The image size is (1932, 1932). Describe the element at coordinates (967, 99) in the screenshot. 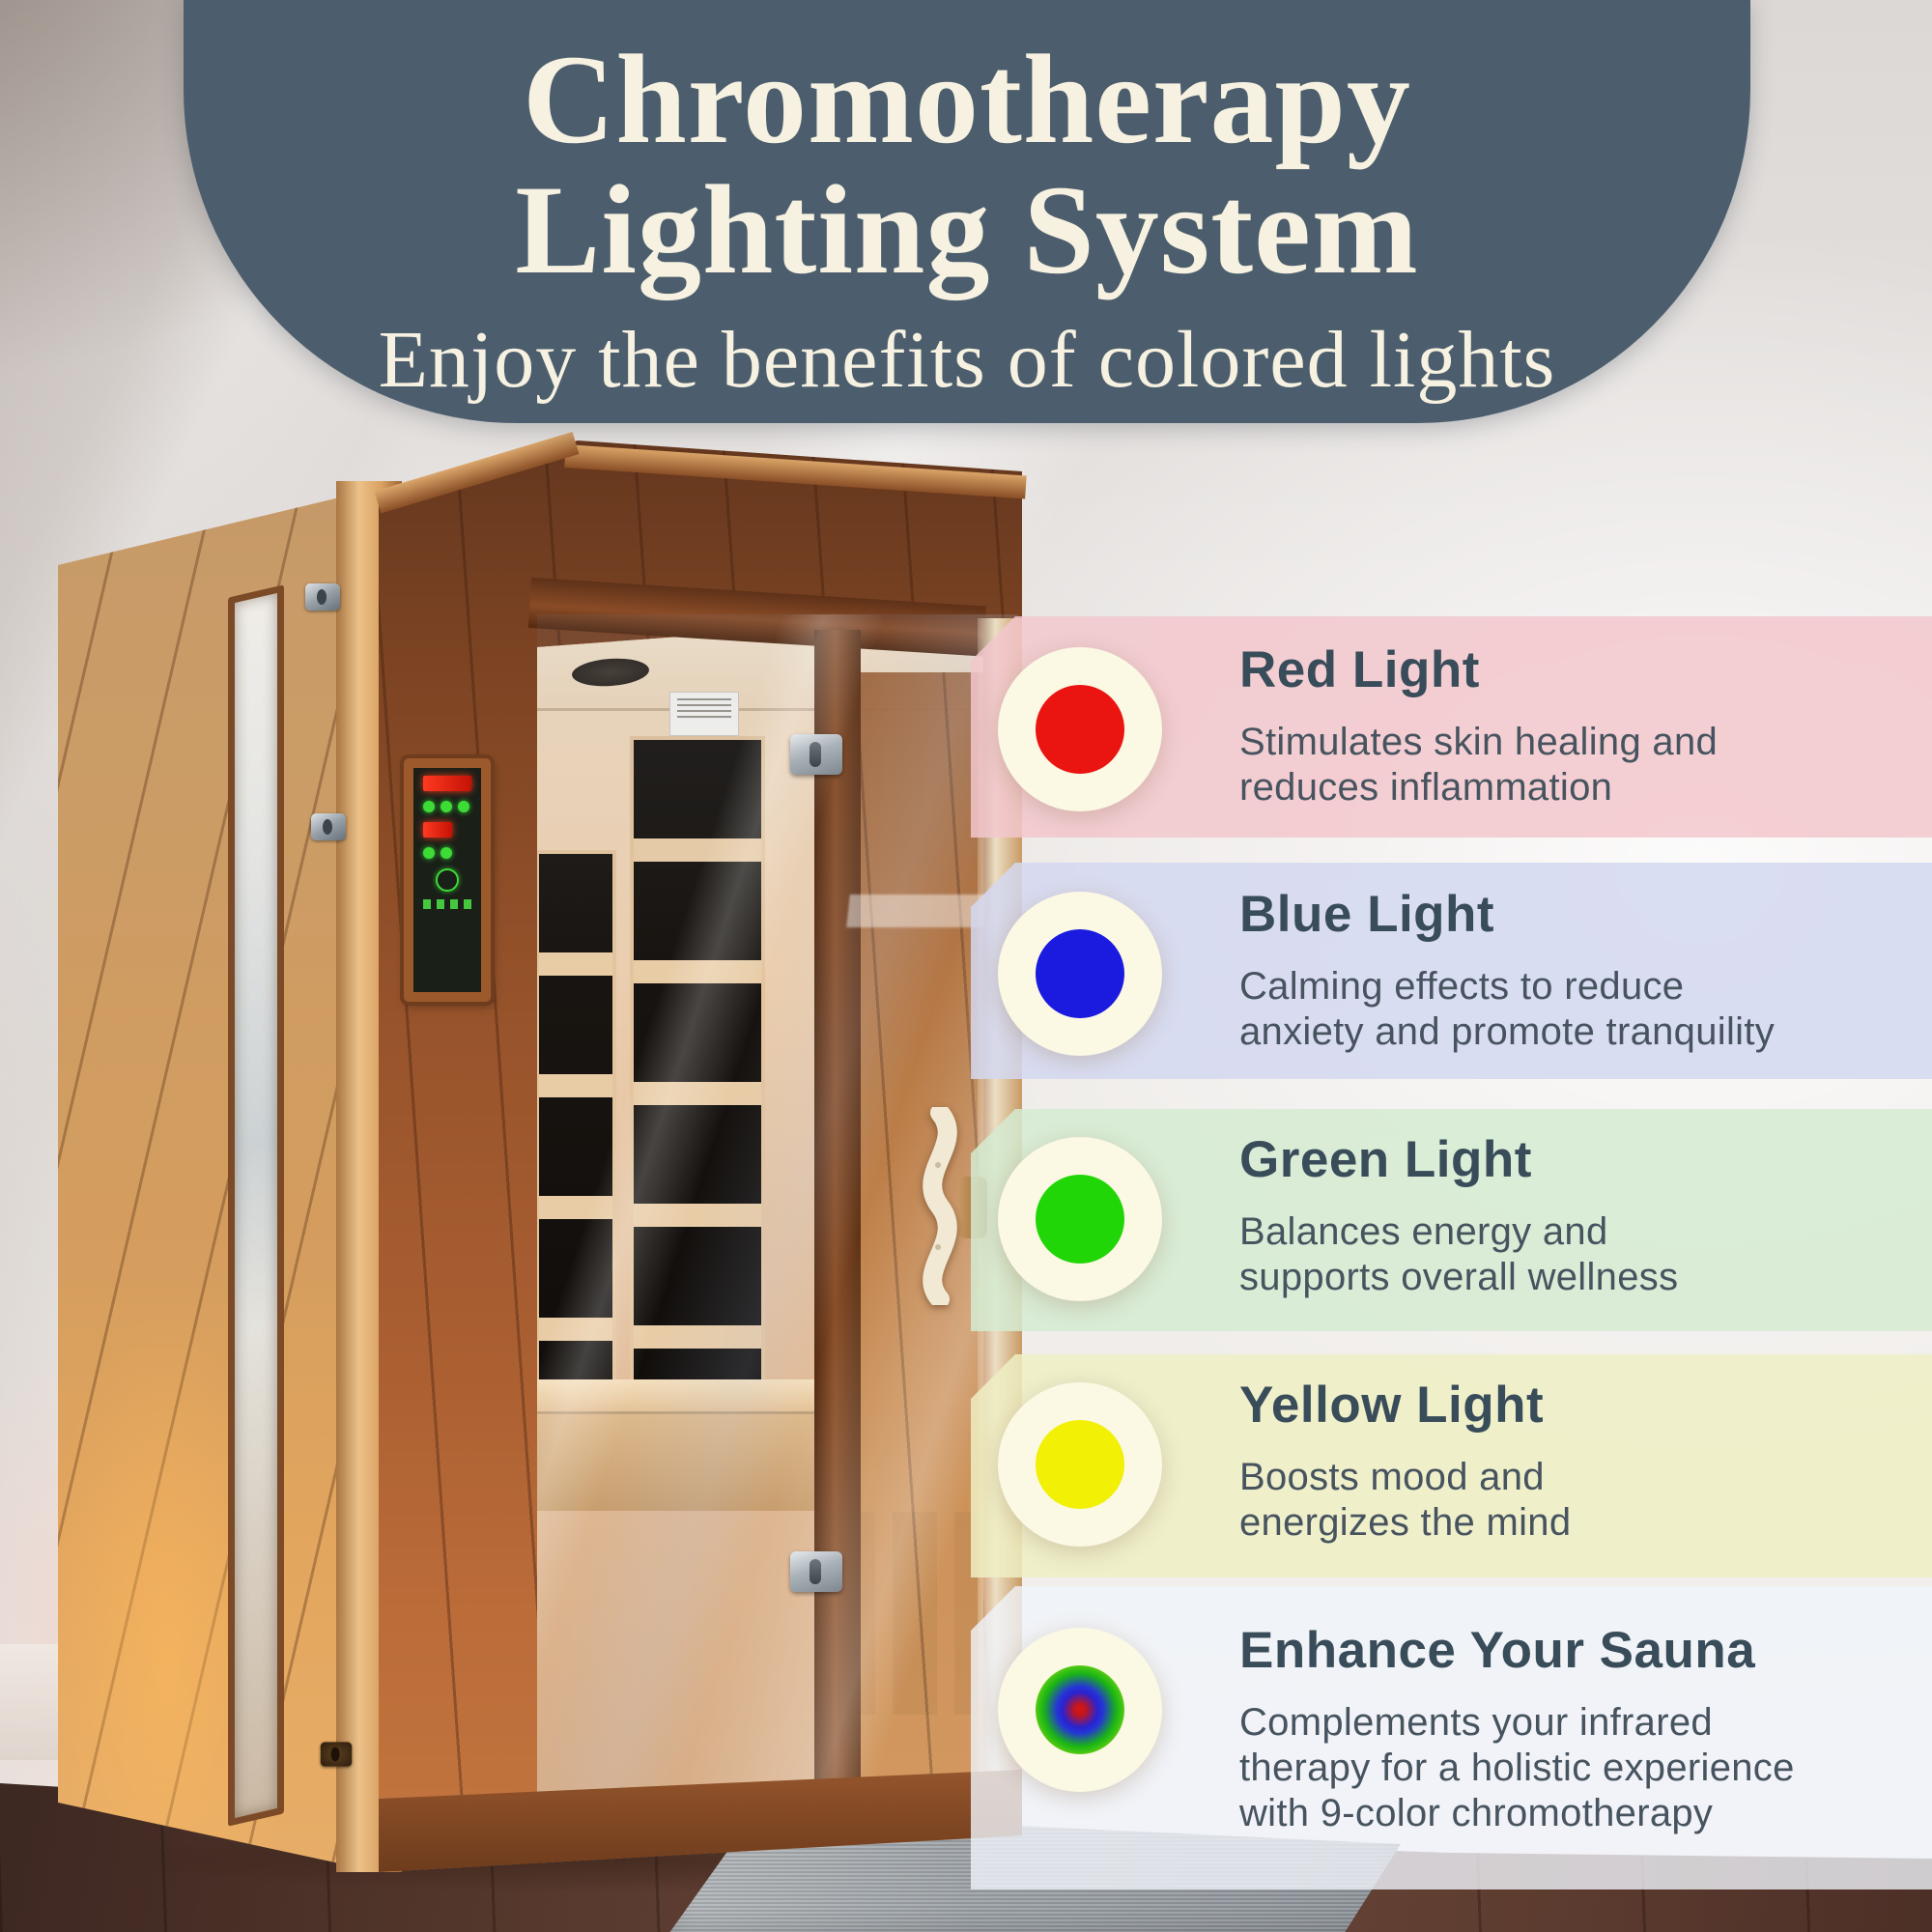

I see `poster-title-line1: Chromotherapy` at that location.